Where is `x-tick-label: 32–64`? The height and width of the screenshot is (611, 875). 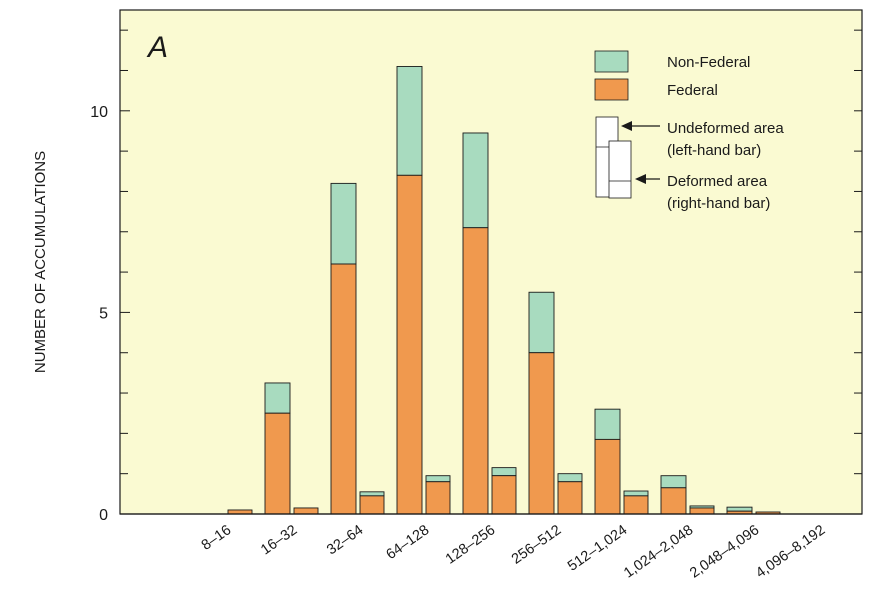
x-tick-label: 32–64 is located at coordinates (345, 540).